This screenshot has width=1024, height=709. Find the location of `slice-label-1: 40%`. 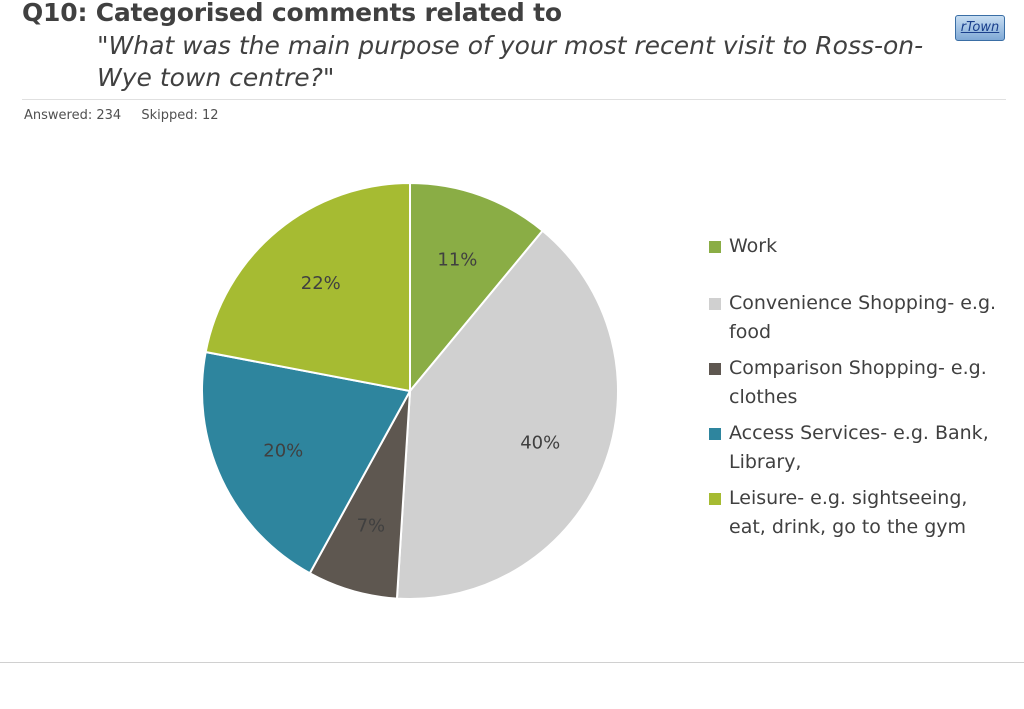

slice-label-1: 40% is located at coordinates (540, 443).